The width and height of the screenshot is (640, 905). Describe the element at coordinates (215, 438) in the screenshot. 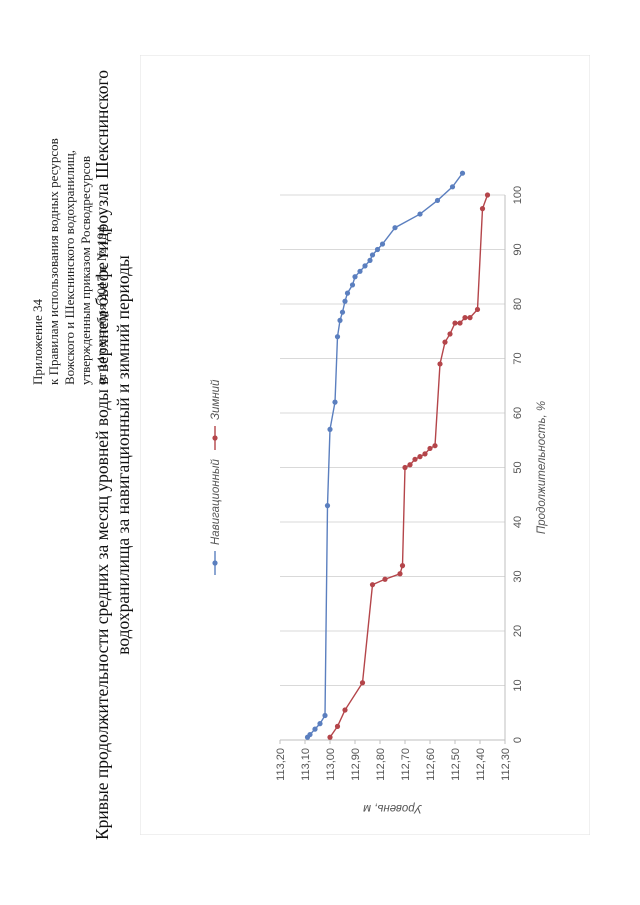

I see `legend-marker-winter` at that location.